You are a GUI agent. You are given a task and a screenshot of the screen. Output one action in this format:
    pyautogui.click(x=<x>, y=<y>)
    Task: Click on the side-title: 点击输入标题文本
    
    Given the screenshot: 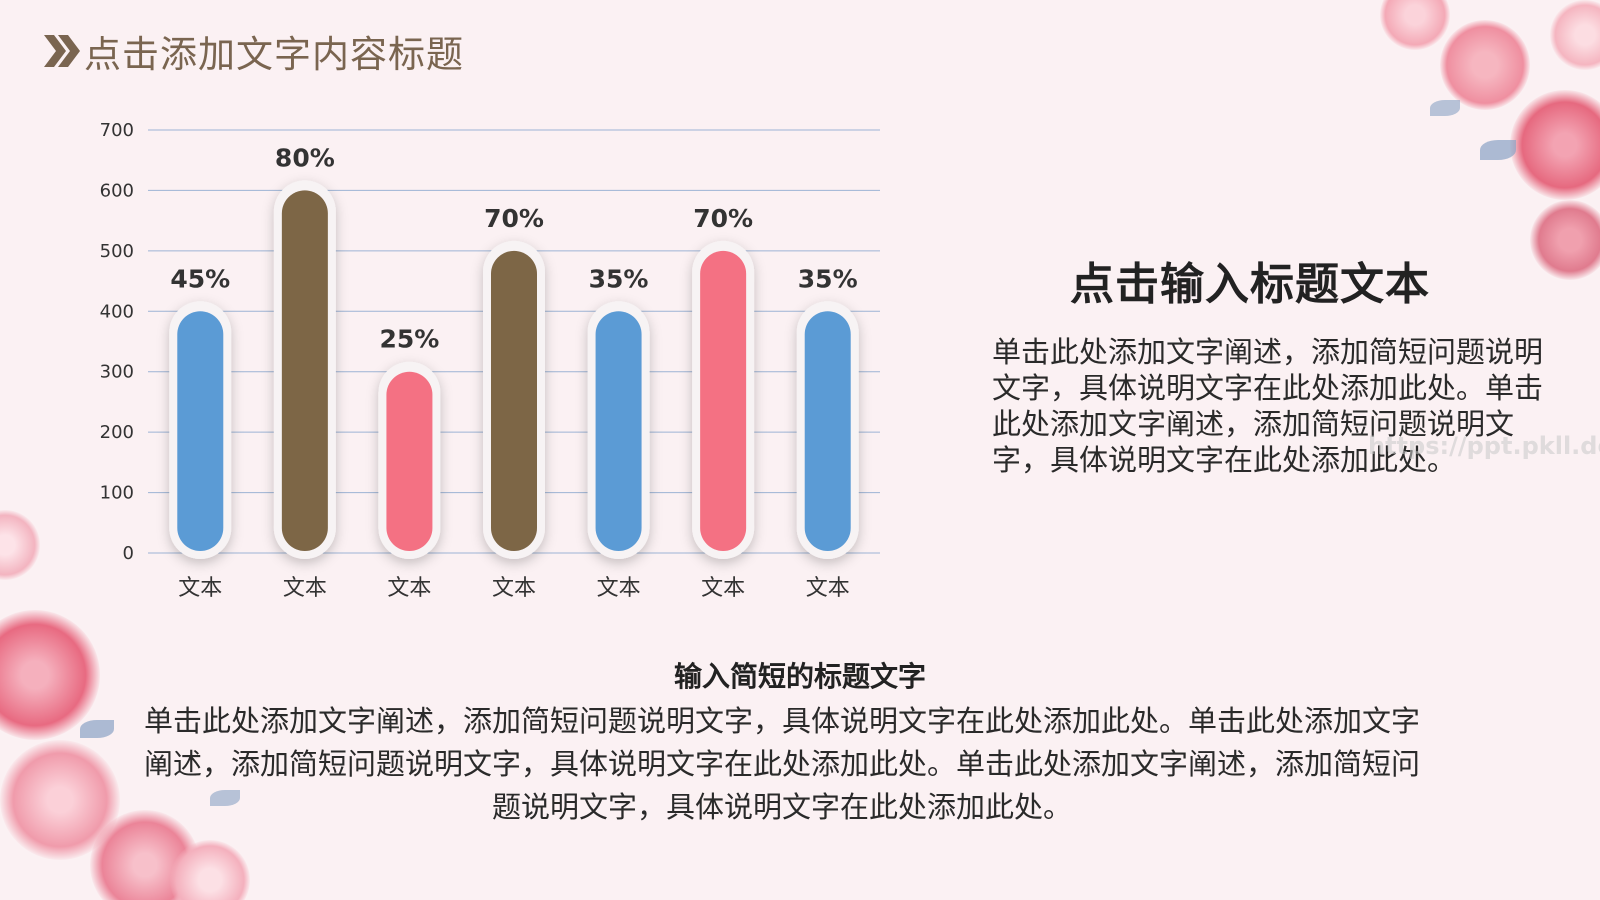 What is the action you would take?
    pyautogui.click(x=1250, y=284)
    